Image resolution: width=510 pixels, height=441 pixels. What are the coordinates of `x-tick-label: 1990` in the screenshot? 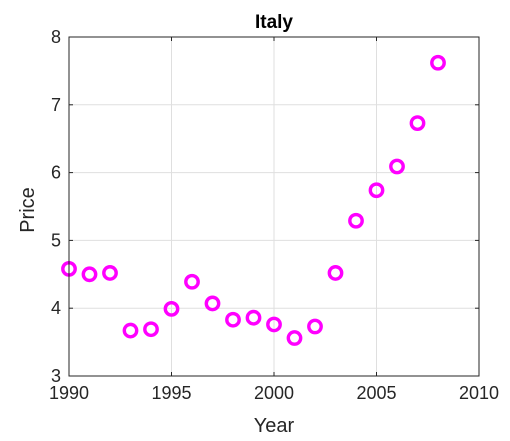 It's located at (69, 393).